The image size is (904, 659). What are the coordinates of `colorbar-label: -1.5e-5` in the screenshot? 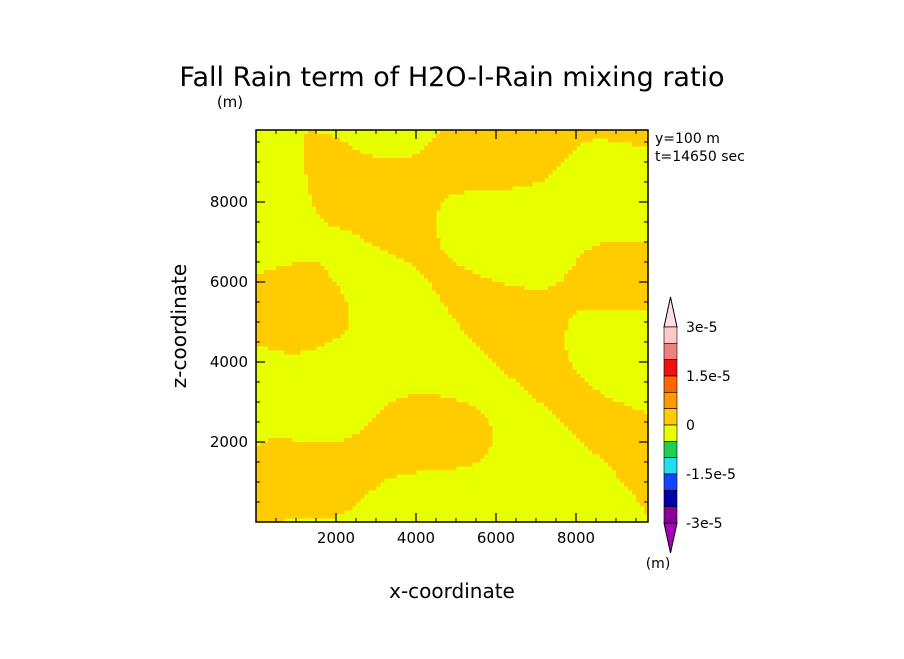 It's located at (711, 475).